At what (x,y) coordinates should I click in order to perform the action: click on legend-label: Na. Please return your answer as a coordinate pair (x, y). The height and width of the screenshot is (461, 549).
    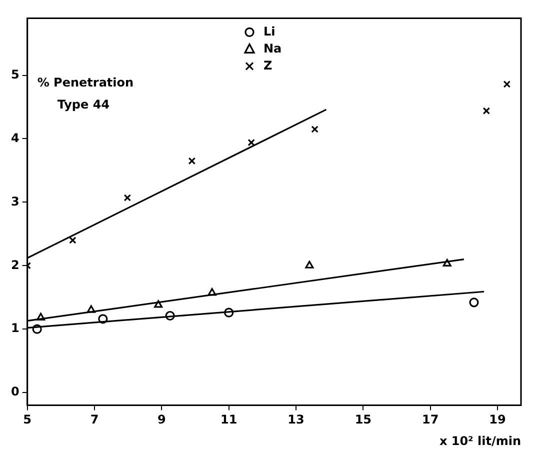
    Looking at the image, I should click on (272, 48).